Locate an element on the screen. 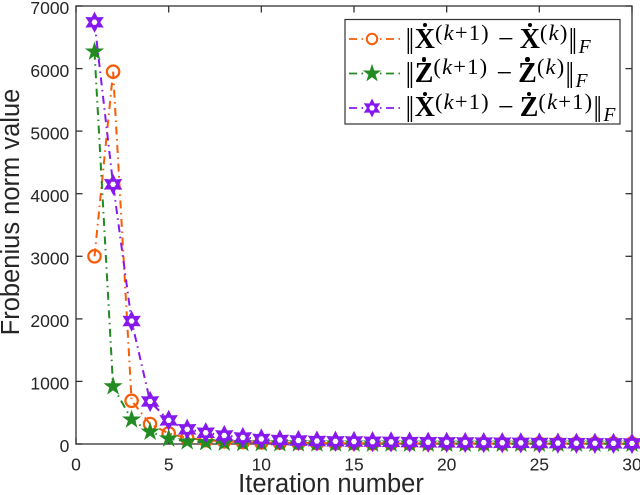 This screenshot has height=495, width=640. svg-text: Iteration number is located at coordinates (331, 482).